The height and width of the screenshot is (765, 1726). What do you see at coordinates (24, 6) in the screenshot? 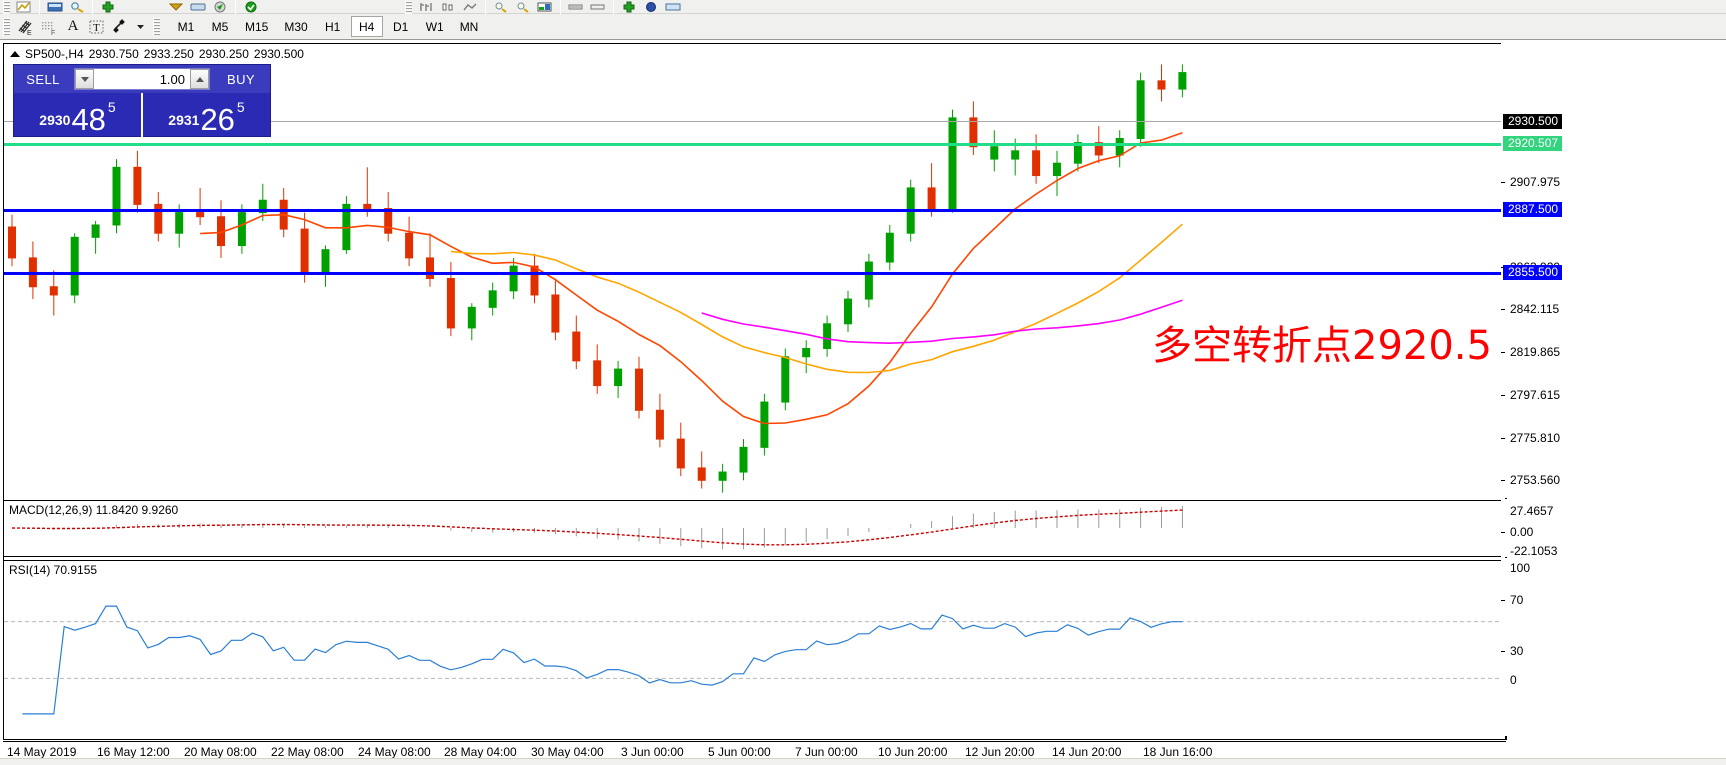
I see `new-chart-icon` at bounding box center [24, 6].